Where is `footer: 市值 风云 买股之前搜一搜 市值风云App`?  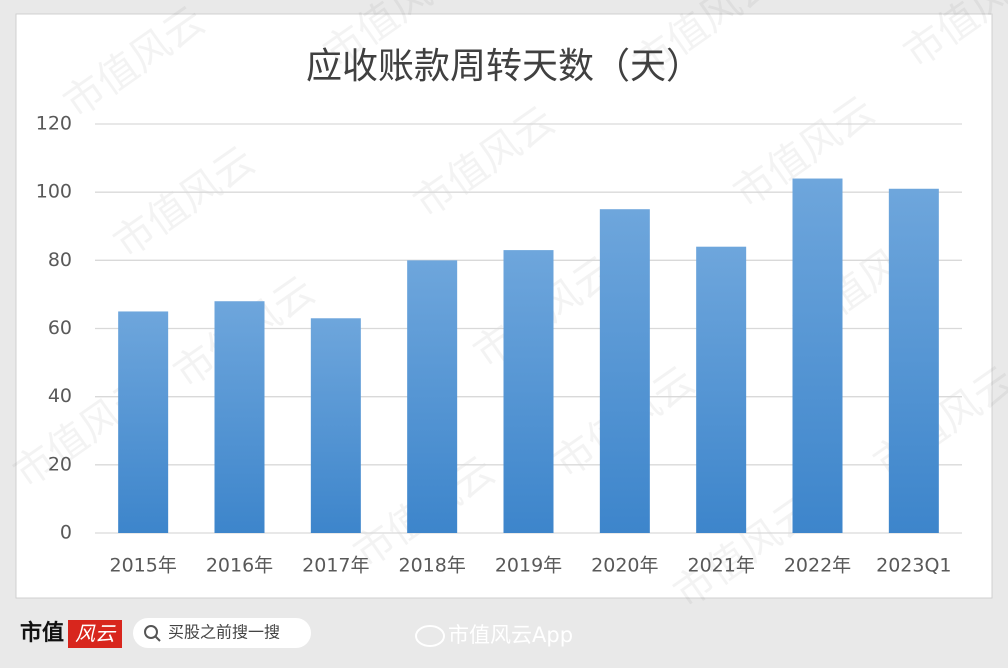
footer: 市值 风云 买股之前搜一搜 市值风云App is located at coordinates (296, 633).